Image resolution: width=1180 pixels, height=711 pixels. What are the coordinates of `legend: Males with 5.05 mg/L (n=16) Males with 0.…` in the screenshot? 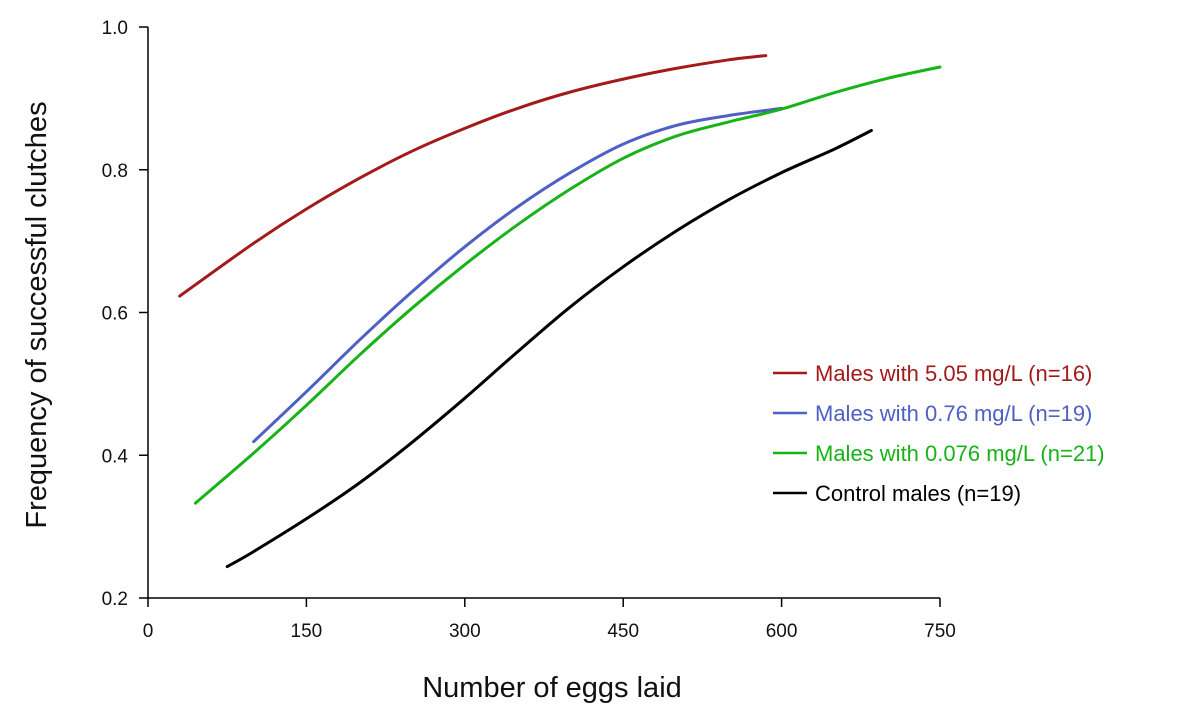 It's located at (939, 433).